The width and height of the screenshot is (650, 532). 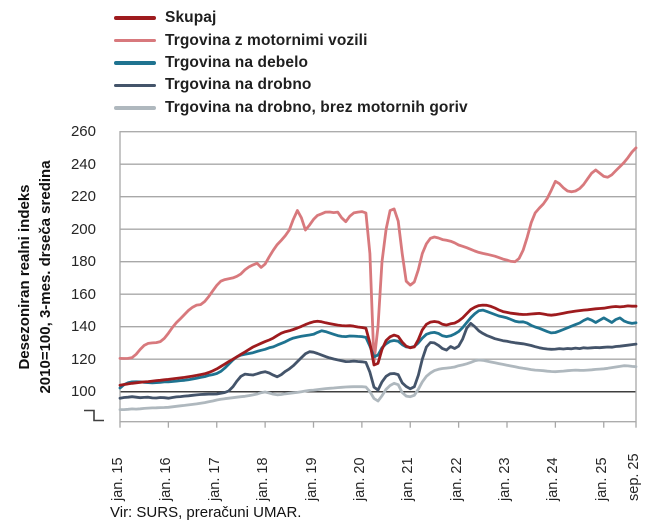 What do you see at coordinates (316, 107) in the screenshot?
I see `legend-label: Trgovina na drobno, brez motornih goriv` at bounding box center [316, 107].